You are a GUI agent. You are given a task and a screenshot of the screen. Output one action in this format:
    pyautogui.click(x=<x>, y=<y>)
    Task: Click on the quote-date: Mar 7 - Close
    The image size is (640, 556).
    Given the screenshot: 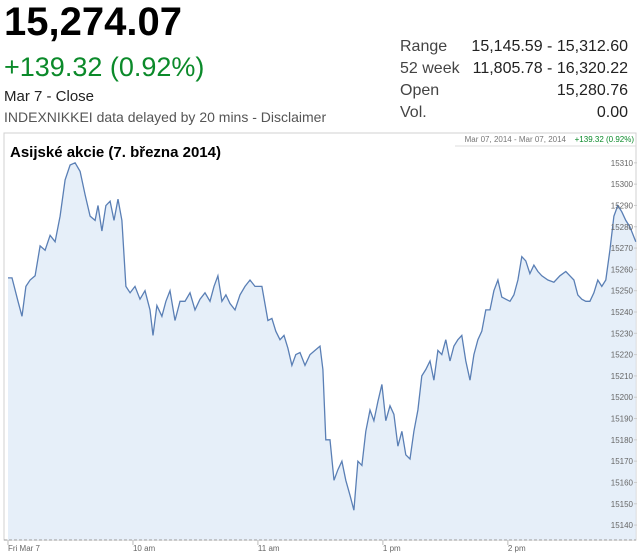 What is the action you would take?
    pyautogui.click(x=49, y=96)
    